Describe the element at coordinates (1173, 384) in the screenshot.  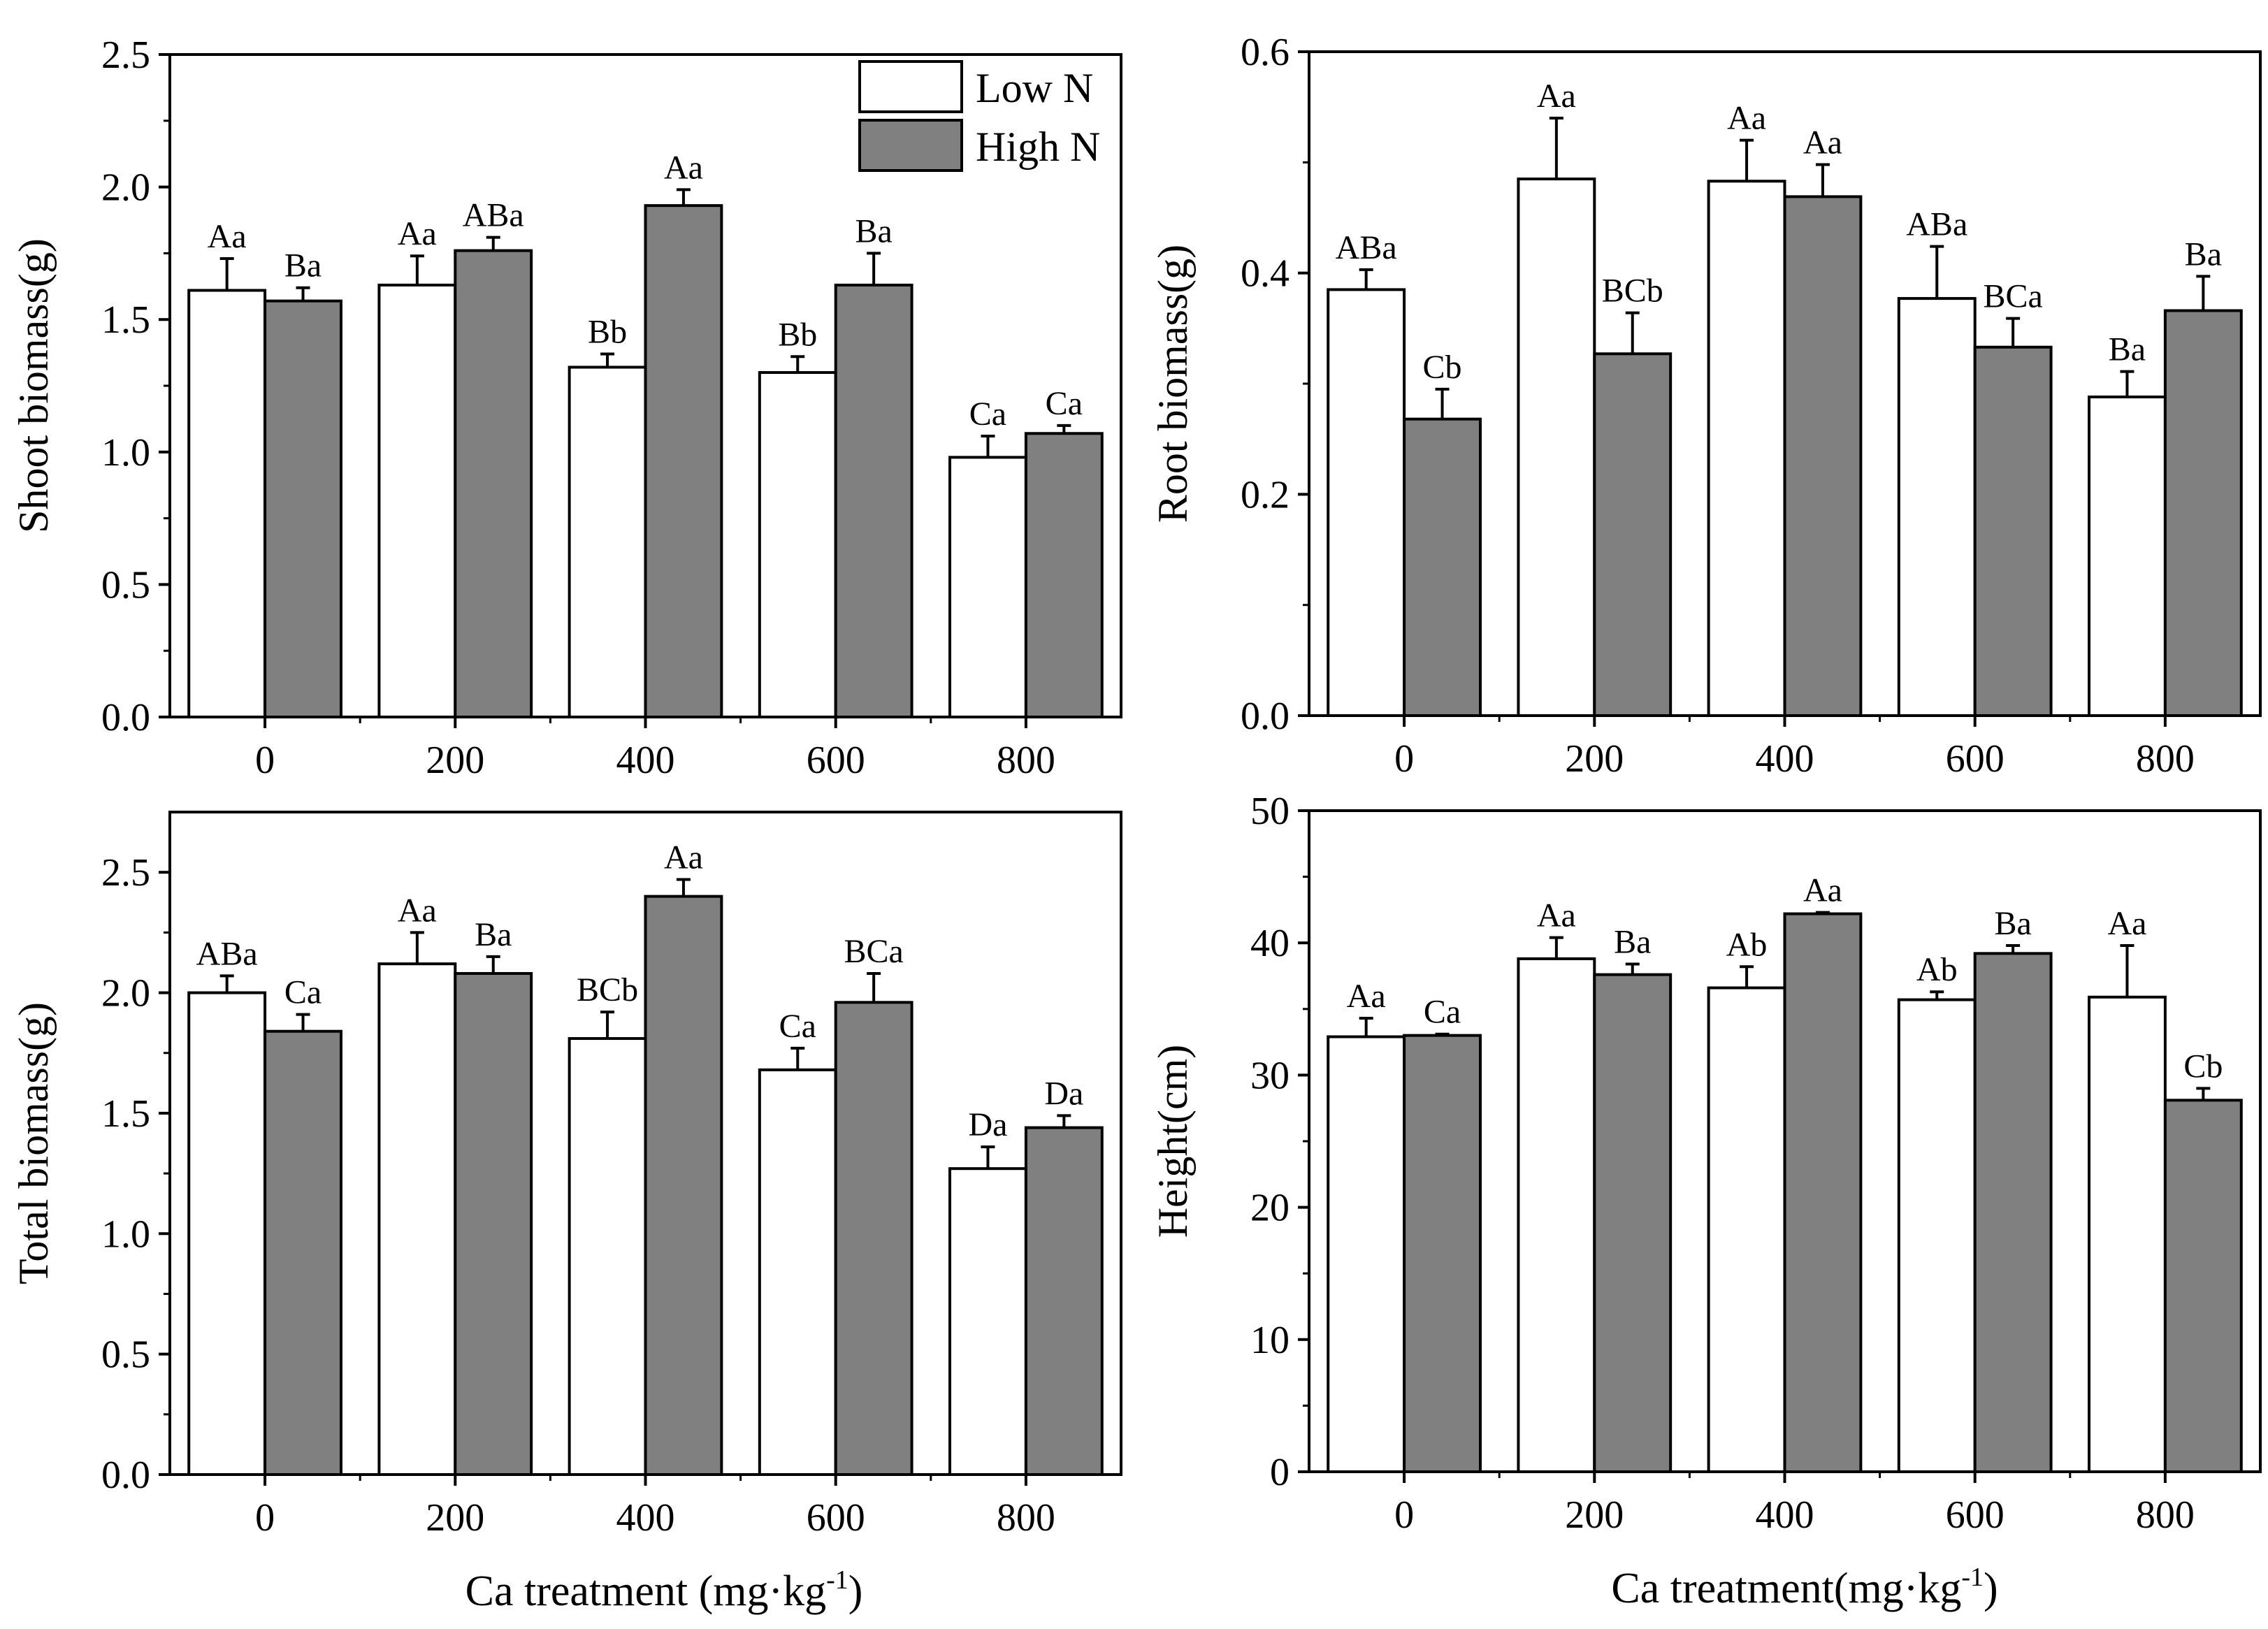
I see `y-axis-title-root-biomass: Root biomass(g)` at that location.